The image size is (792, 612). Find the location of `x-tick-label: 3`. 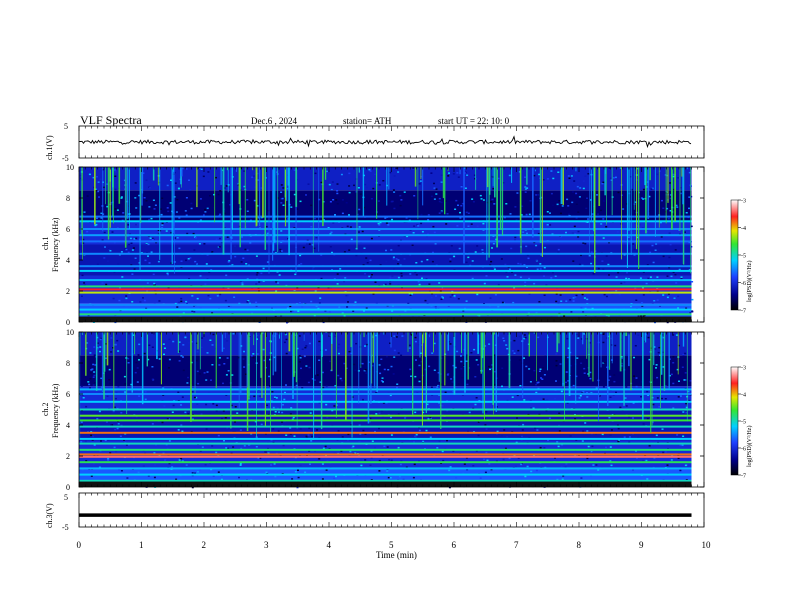

x-tick-label: 3 is located at coordinates (266, 545).